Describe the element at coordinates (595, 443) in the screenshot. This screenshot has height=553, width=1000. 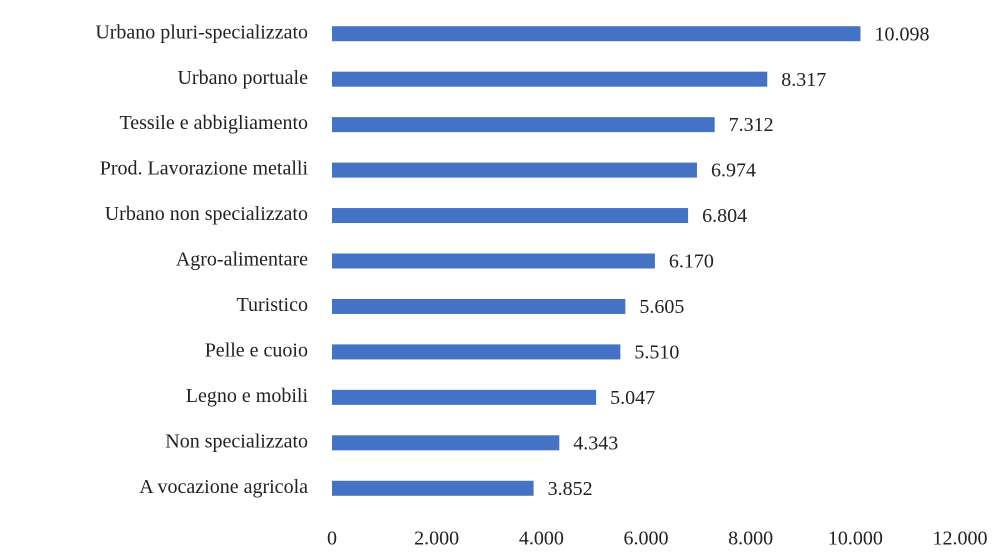
I see `value-label: 4.343` at that location.